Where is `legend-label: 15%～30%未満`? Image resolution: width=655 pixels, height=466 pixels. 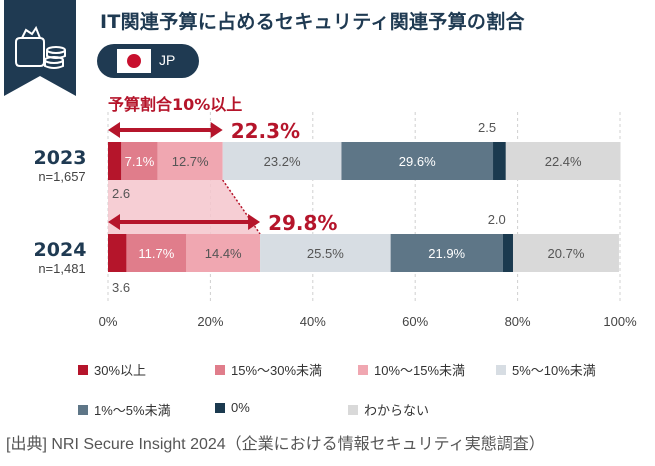
legend-label: 15%～30%未満 is located at coordinates (277, 370).